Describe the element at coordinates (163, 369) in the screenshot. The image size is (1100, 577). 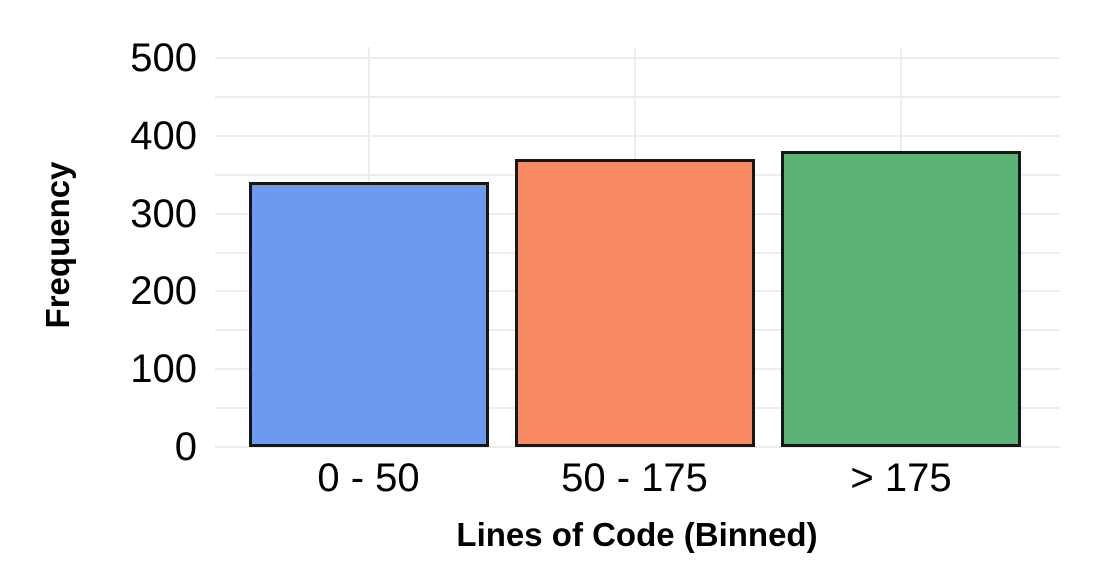
I see `y-tick-label: 100` at that location.